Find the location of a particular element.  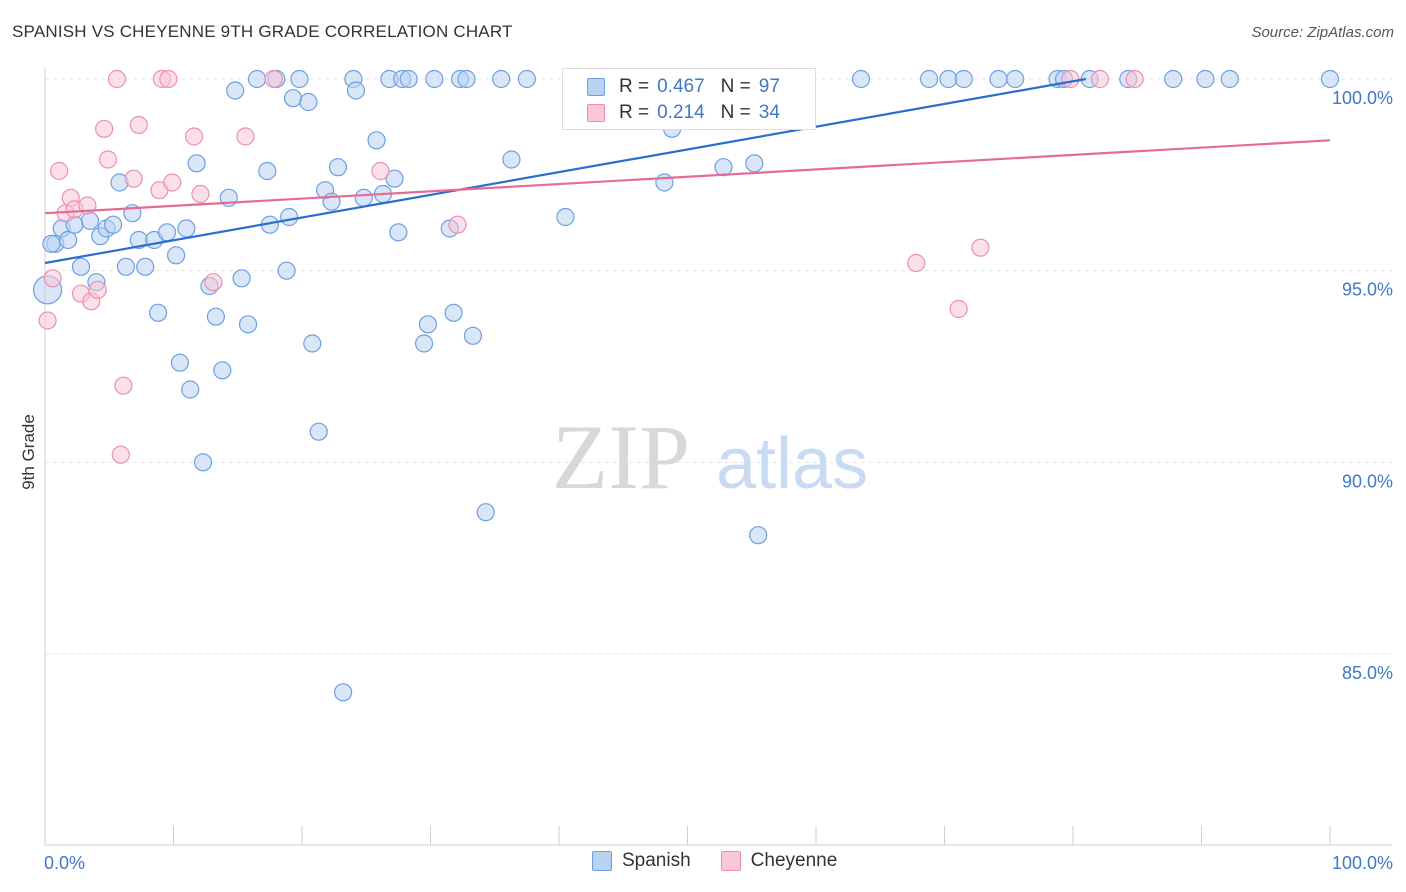

y-tick-label: 95.0% is located at coordinates (1367, 290).